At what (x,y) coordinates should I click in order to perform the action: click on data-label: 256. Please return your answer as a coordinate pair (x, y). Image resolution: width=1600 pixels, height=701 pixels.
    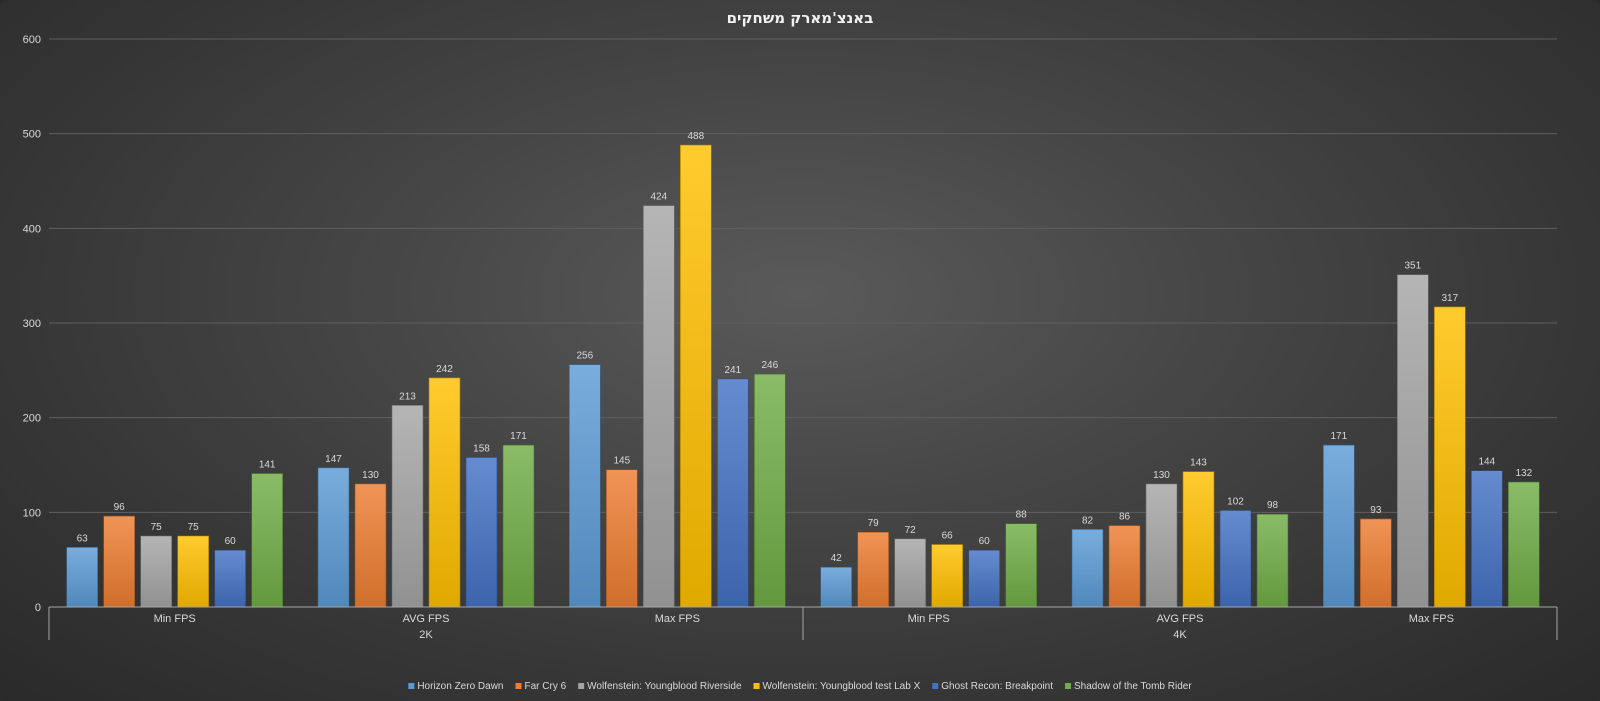
    Looking at the image, I should click on (584, 356).